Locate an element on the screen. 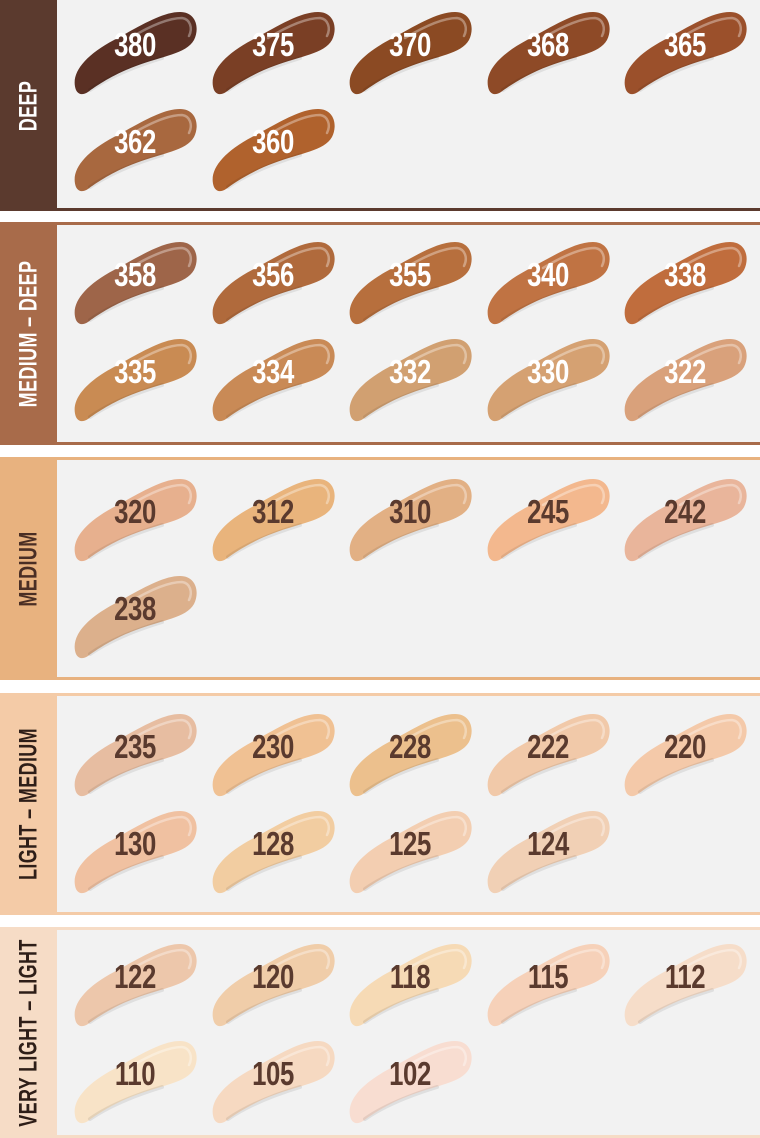 The image size is (760, 1138). shade-number: 355 is located at coordinates (410, 274).